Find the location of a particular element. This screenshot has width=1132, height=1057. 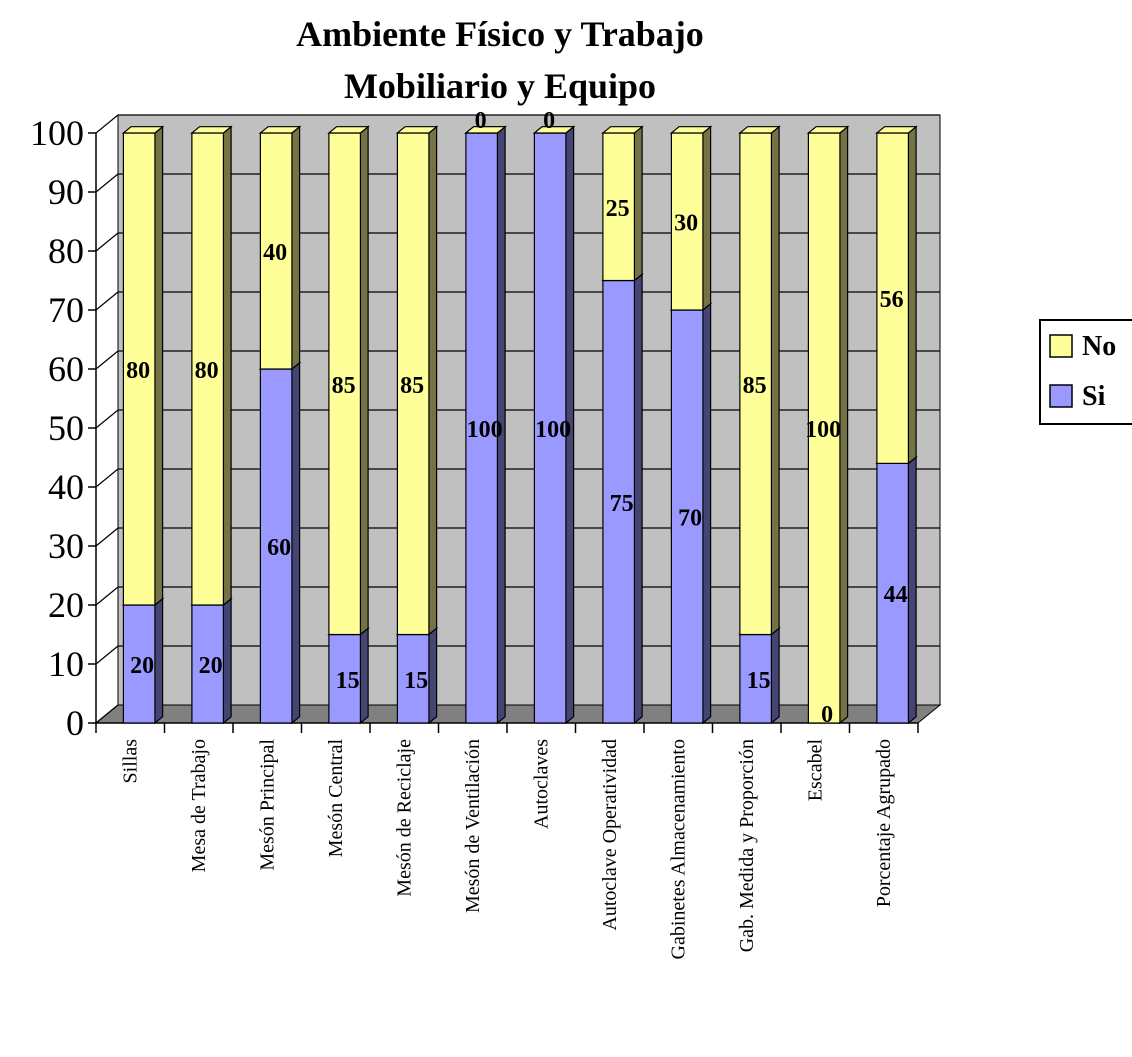

y-tick-label-20: 20 is located at coordinates (66, 605).